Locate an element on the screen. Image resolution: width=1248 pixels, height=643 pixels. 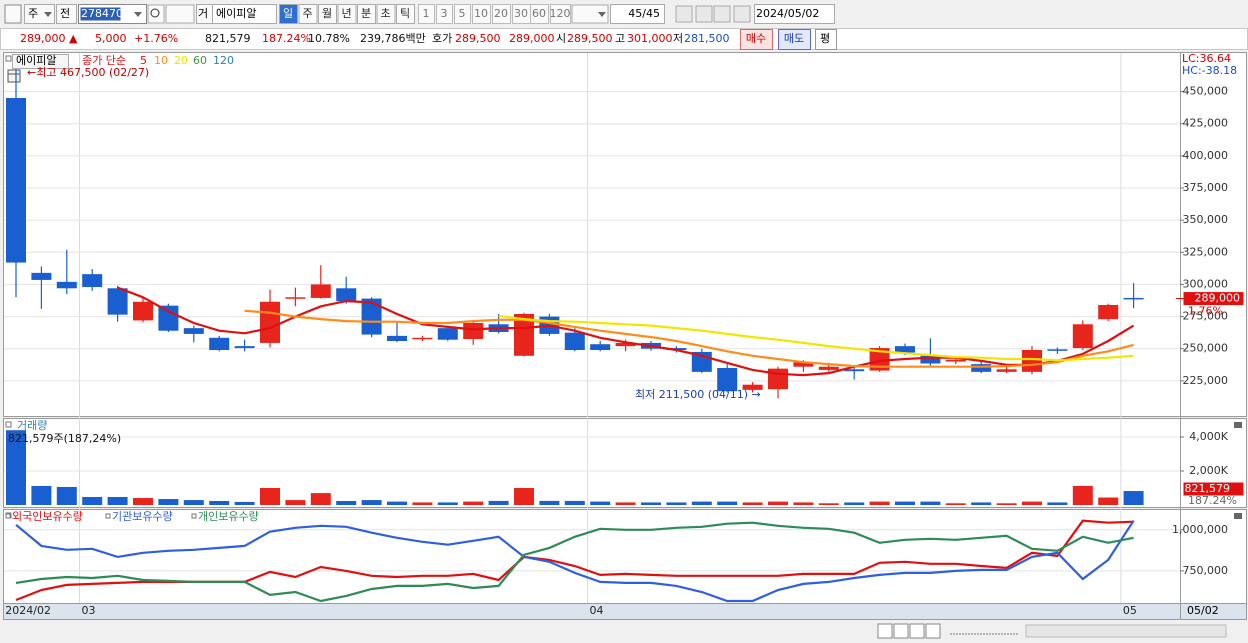
legend-swatch is located at coordinates (194, 516).